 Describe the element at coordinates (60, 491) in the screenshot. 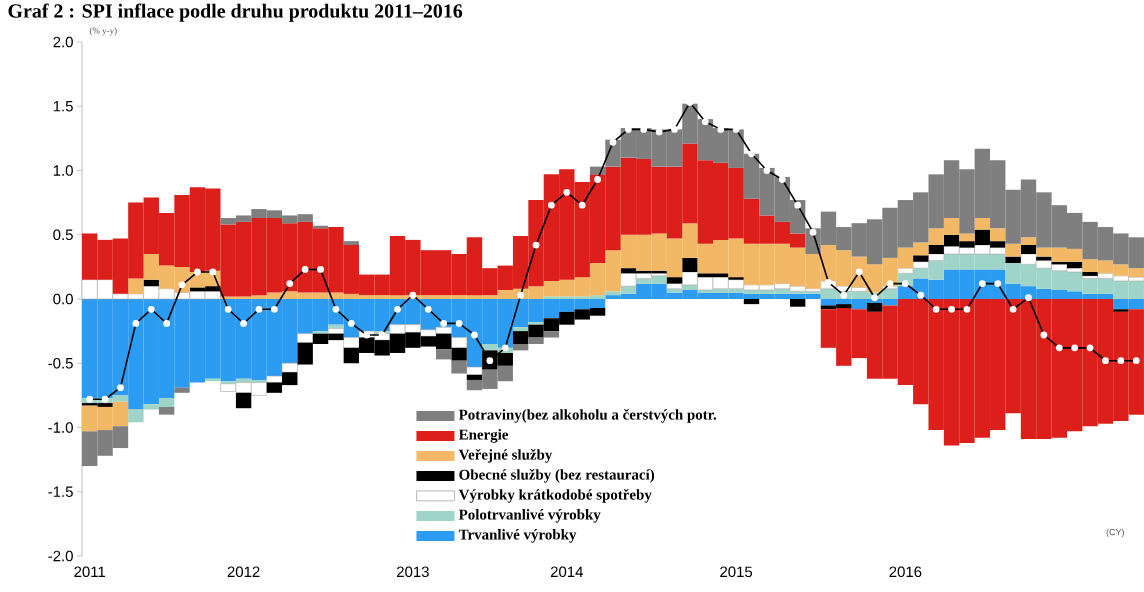

I see `y-tick-label: -1.5` at that location.